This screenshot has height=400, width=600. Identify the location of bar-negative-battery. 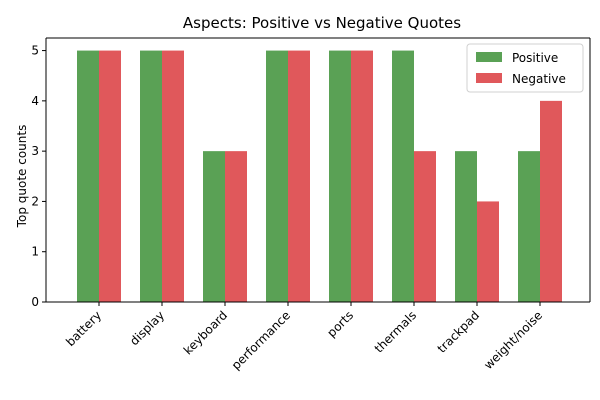
(110, 176).